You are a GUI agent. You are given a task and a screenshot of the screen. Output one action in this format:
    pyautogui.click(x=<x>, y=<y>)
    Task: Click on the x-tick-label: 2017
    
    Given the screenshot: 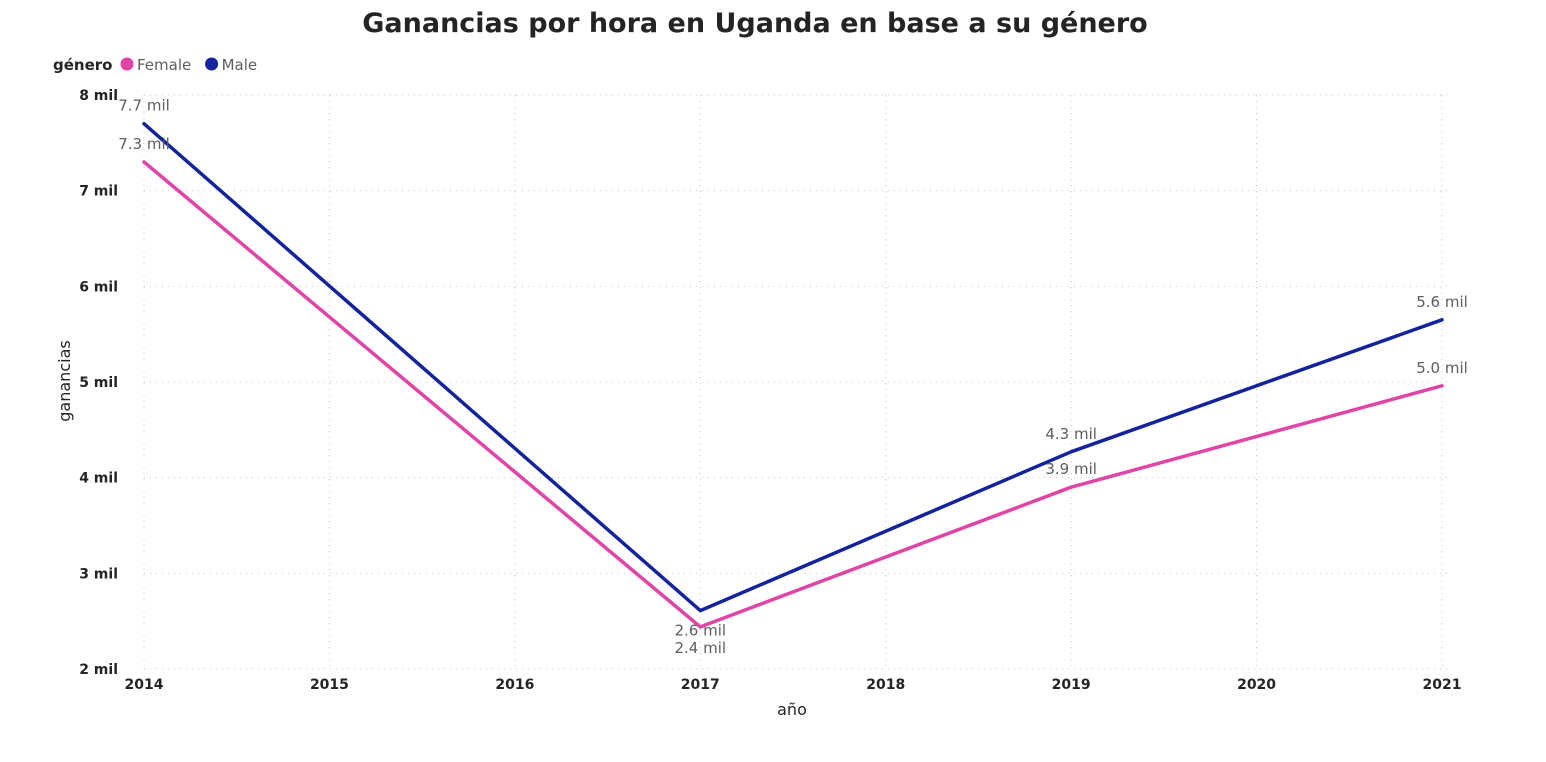 What is the action you would take?
    pyautogui.click(x=700, y=685)
    